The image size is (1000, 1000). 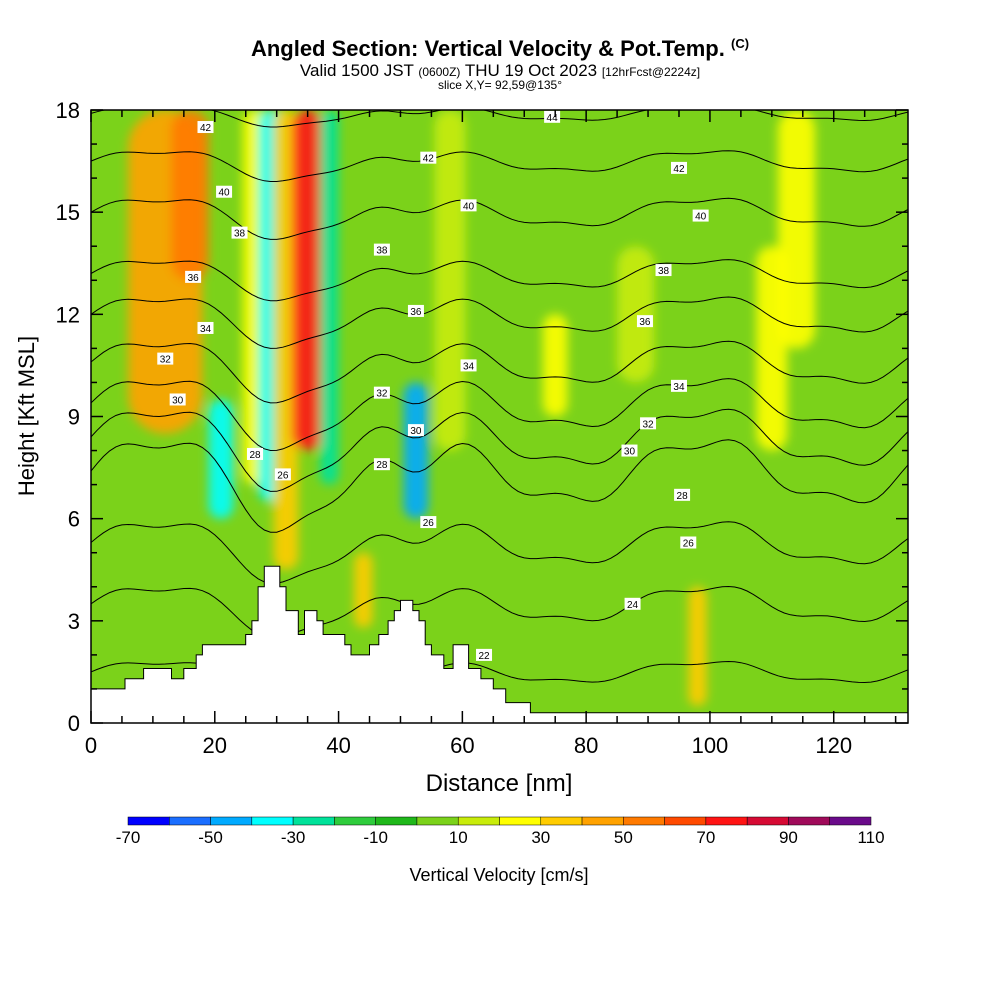 What do you see at coordinates (678, 168) in the screenshot?
I see `contour-label-3: 42` at bounding box center [678, 168].